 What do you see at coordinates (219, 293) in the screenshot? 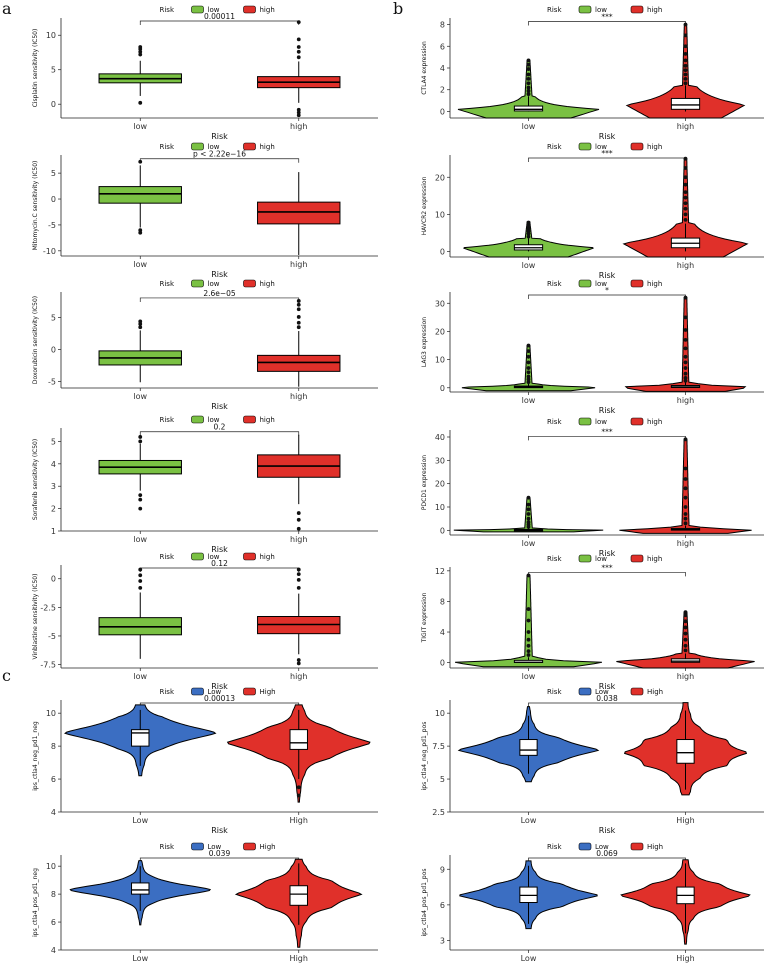
I see `significance-label: 2.6e−05` at bounding box center [219, 293].